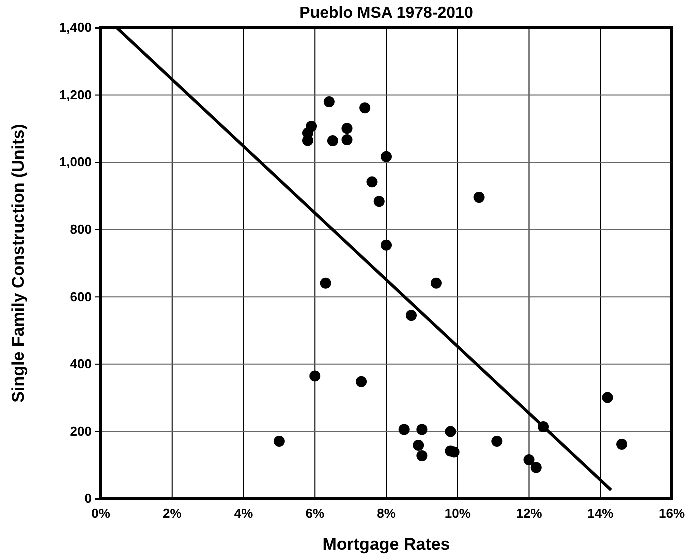 Image resolution: width=692 pixels, height=560 pixels. What do you see at coordinates (88, 498) in the screenshot?
I see `y-tick-label: 0` at bounding box center [88, 498].